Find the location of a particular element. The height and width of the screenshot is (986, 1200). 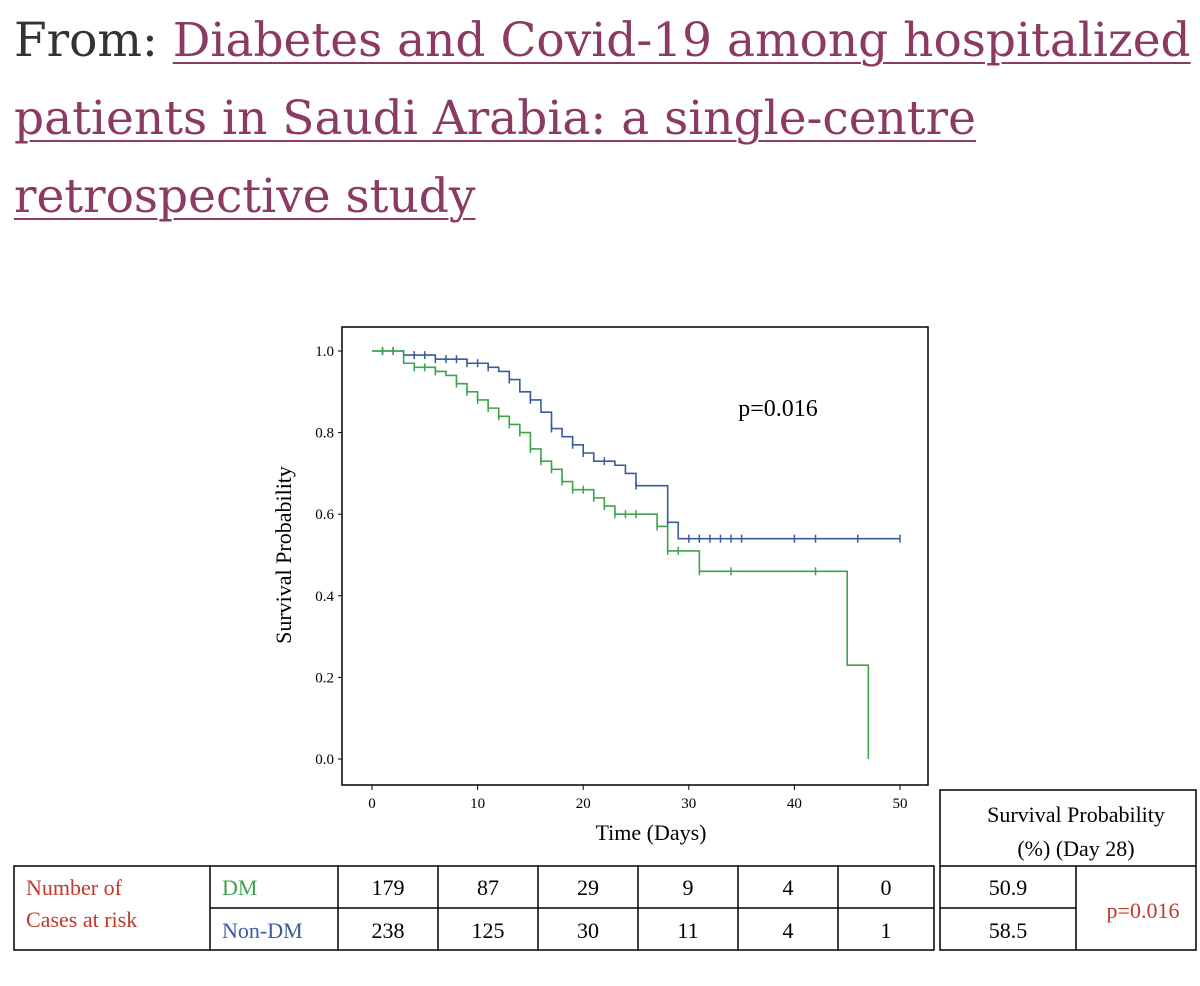

survival-nondm-value: 58.5 is located at coordinates (1008, 930).